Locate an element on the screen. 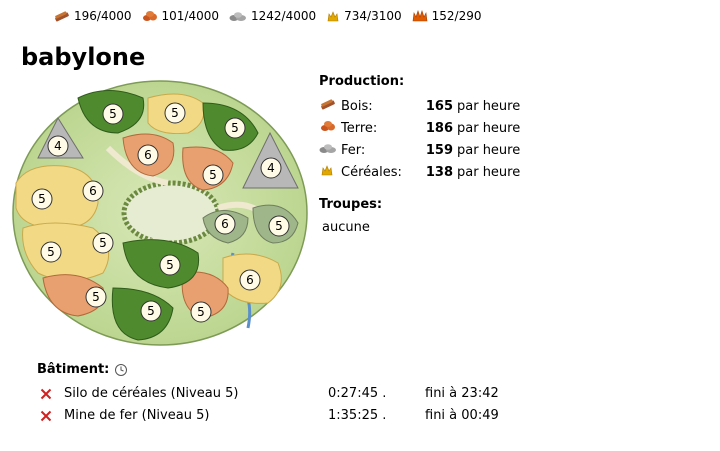 This screenshot has width=720, height=451. production-row-crop: Céréales: 138 par heure is located at coordinates (419, 172).